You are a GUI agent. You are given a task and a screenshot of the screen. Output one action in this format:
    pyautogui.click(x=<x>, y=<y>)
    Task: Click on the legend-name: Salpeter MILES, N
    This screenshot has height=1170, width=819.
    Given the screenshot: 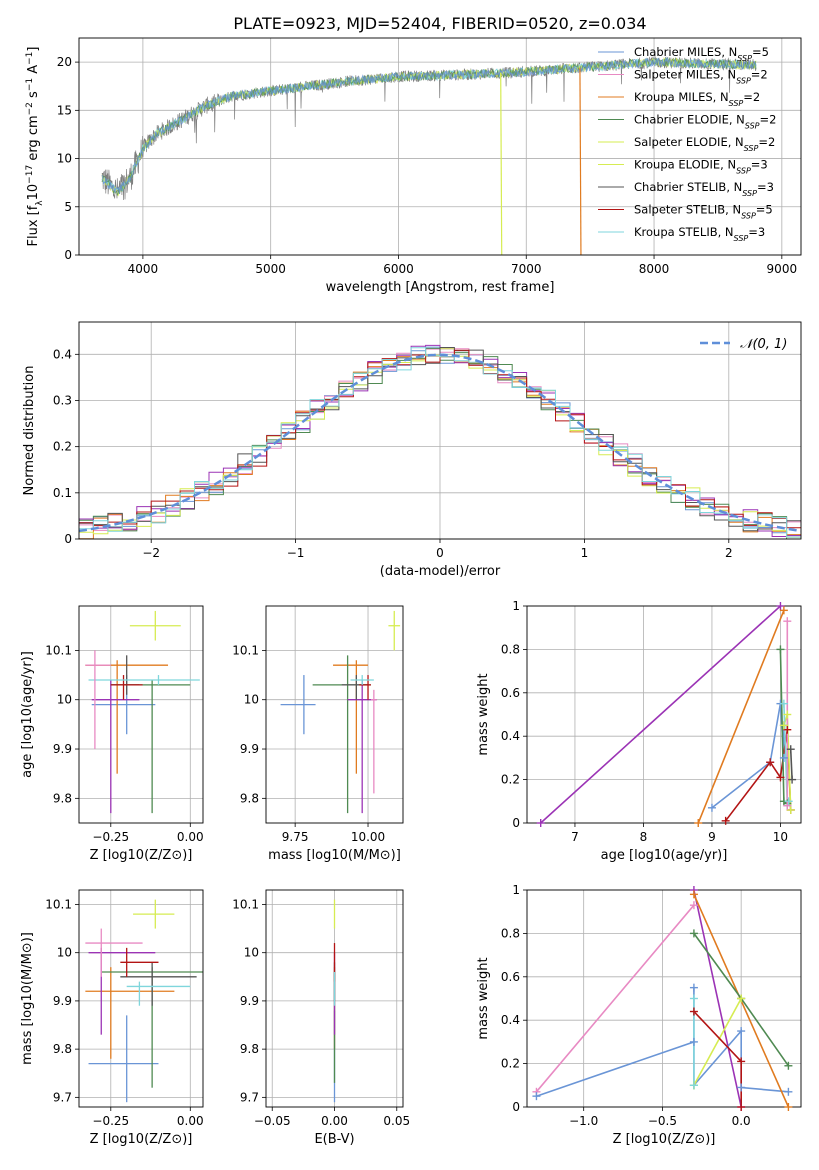 What is the action you would take?
    pyautogui.click(x=685, y=75)
    